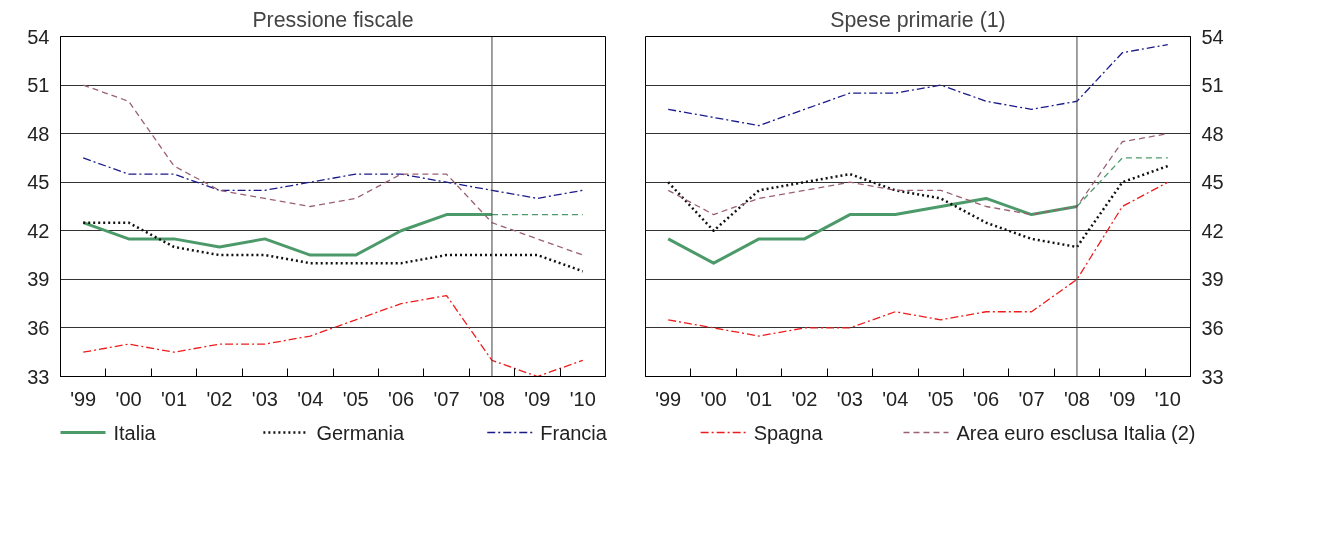 The height and width of the screenshot is (551, 1323). Describe the element at coordinates (135, 432) in the screenshot. I see `legend-label: Italia` at that location.